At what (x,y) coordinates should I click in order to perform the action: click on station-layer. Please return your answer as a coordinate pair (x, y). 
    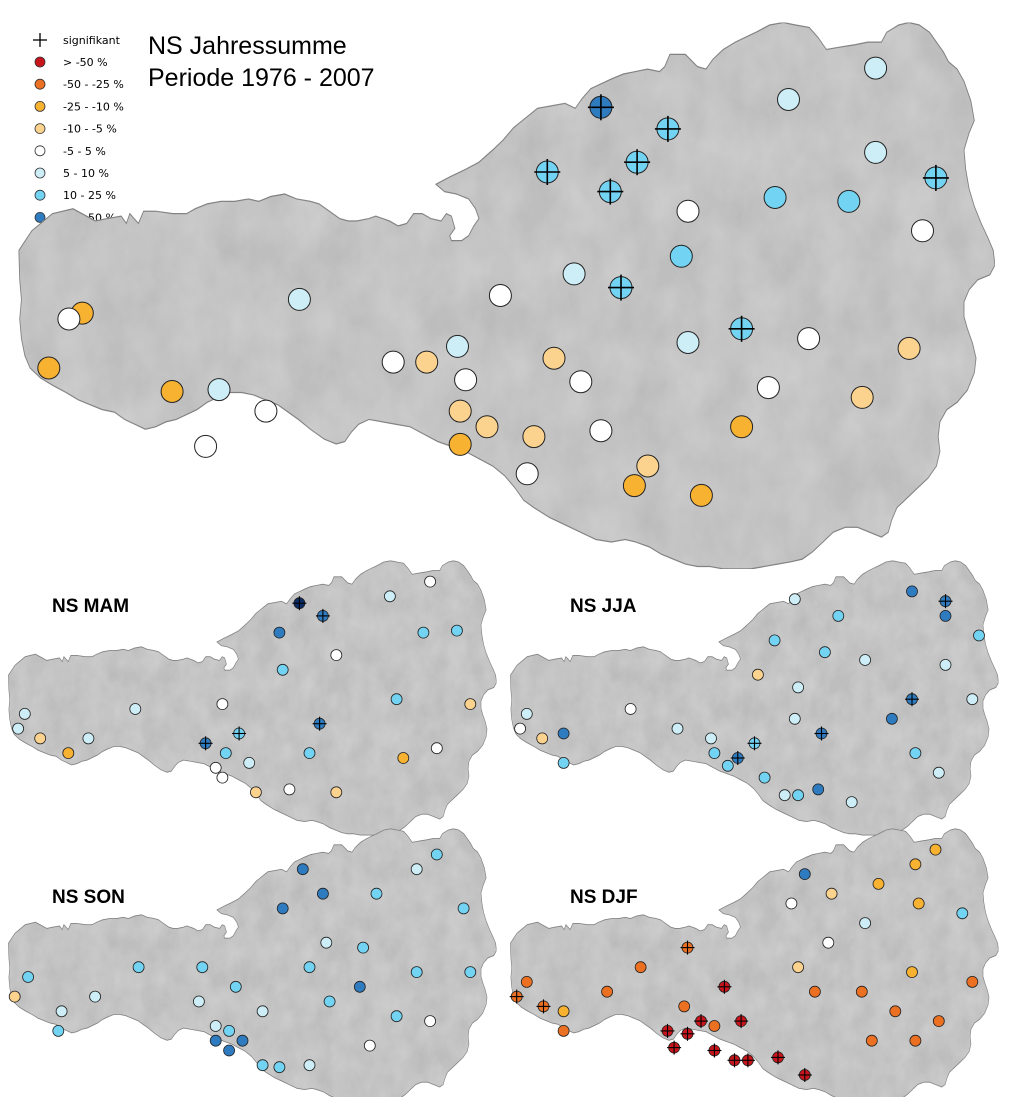
    Looking at the image, I should click on (244, 687).